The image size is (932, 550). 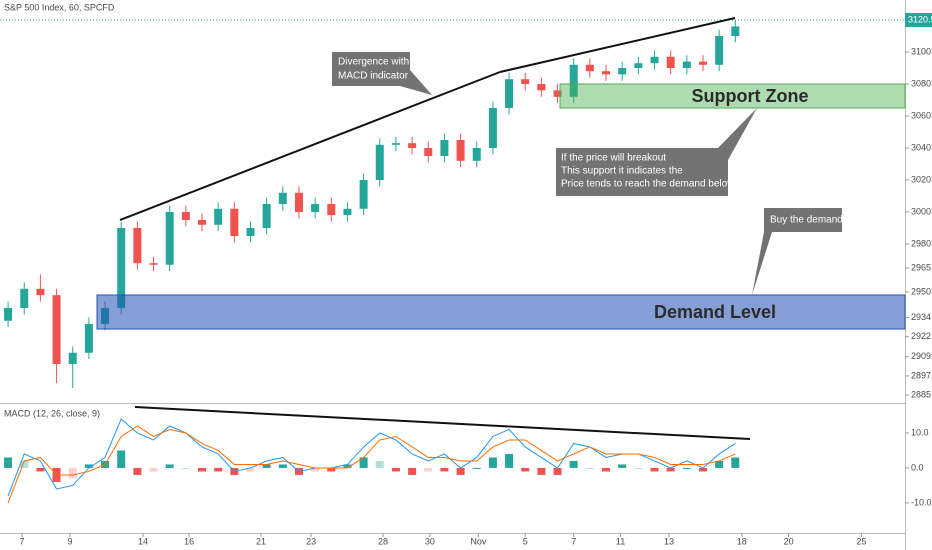 I want to click on callout-text: Buy the demand, so click(x=806, y=220).